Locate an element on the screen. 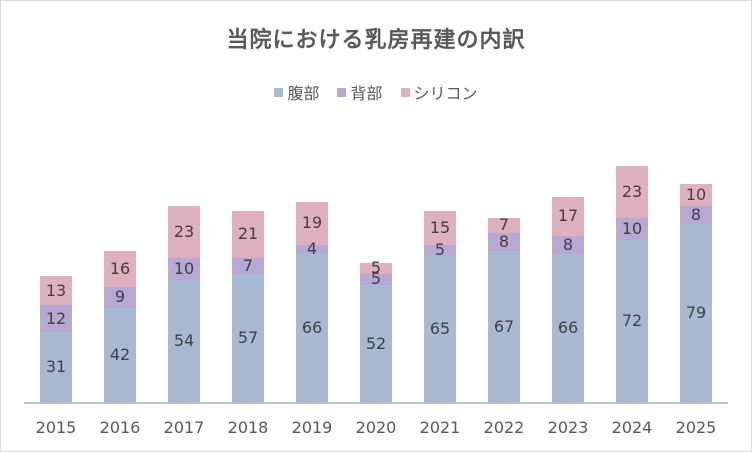 The width and height of the screenshot is (752, 452). bar-segment: 31 is located at coordinates (56, 367).